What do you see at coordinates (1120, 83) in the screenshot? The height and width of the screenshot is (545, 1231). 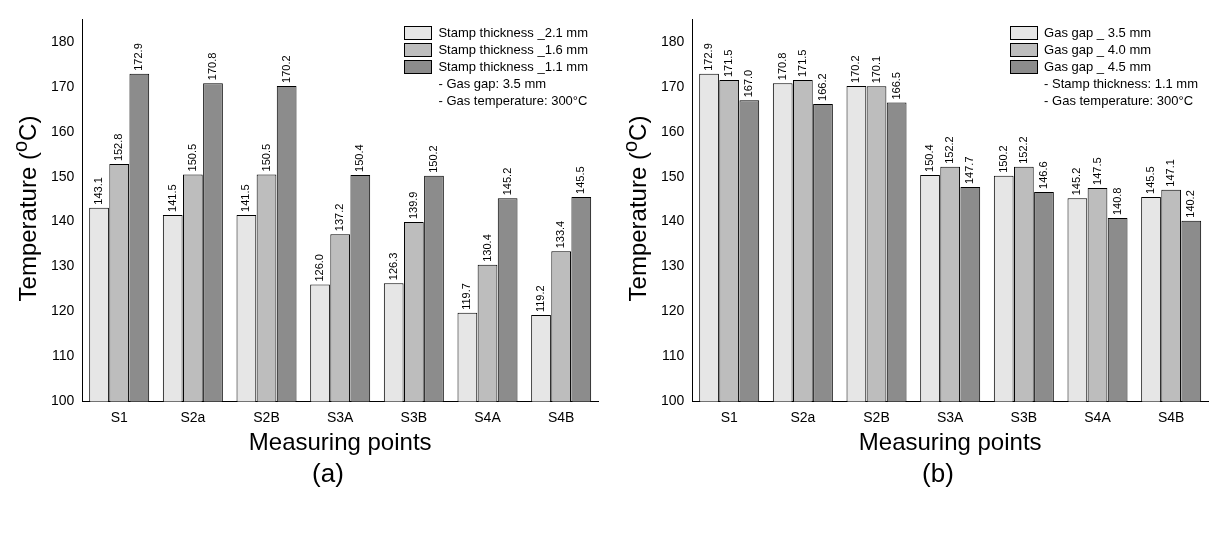 I see `annotation: - Stamp thickness: 1.1 mm` at bounding box center [1120, 83].